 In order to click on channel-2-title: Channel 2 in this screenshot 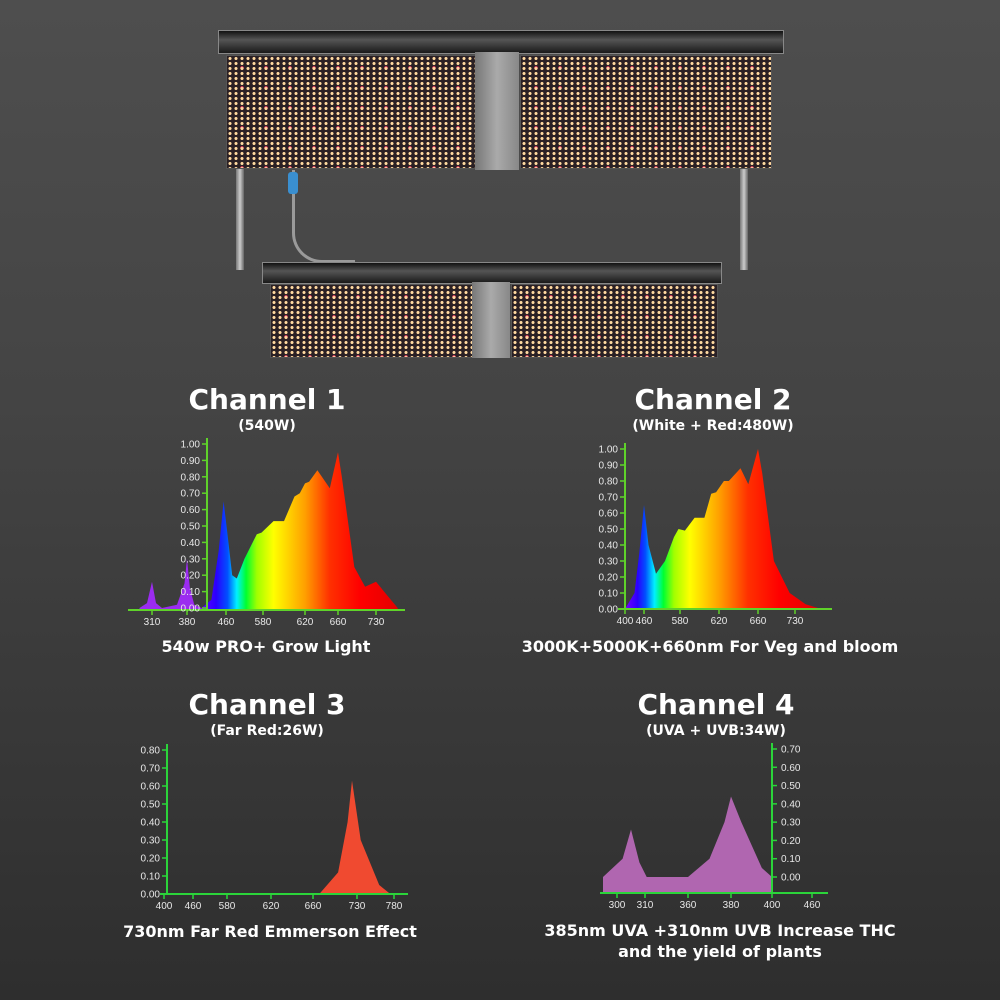, I will do `click(713, 399)`.